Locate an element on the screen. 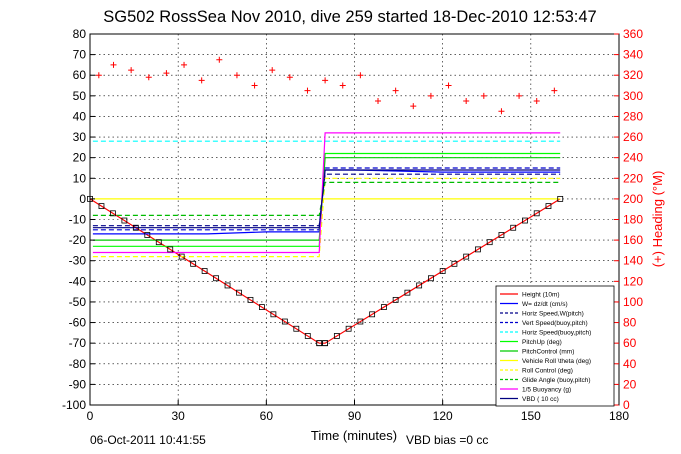 The image size is (681, 454). y-right-tick-label: 180 is located at coordinates (633, 220).